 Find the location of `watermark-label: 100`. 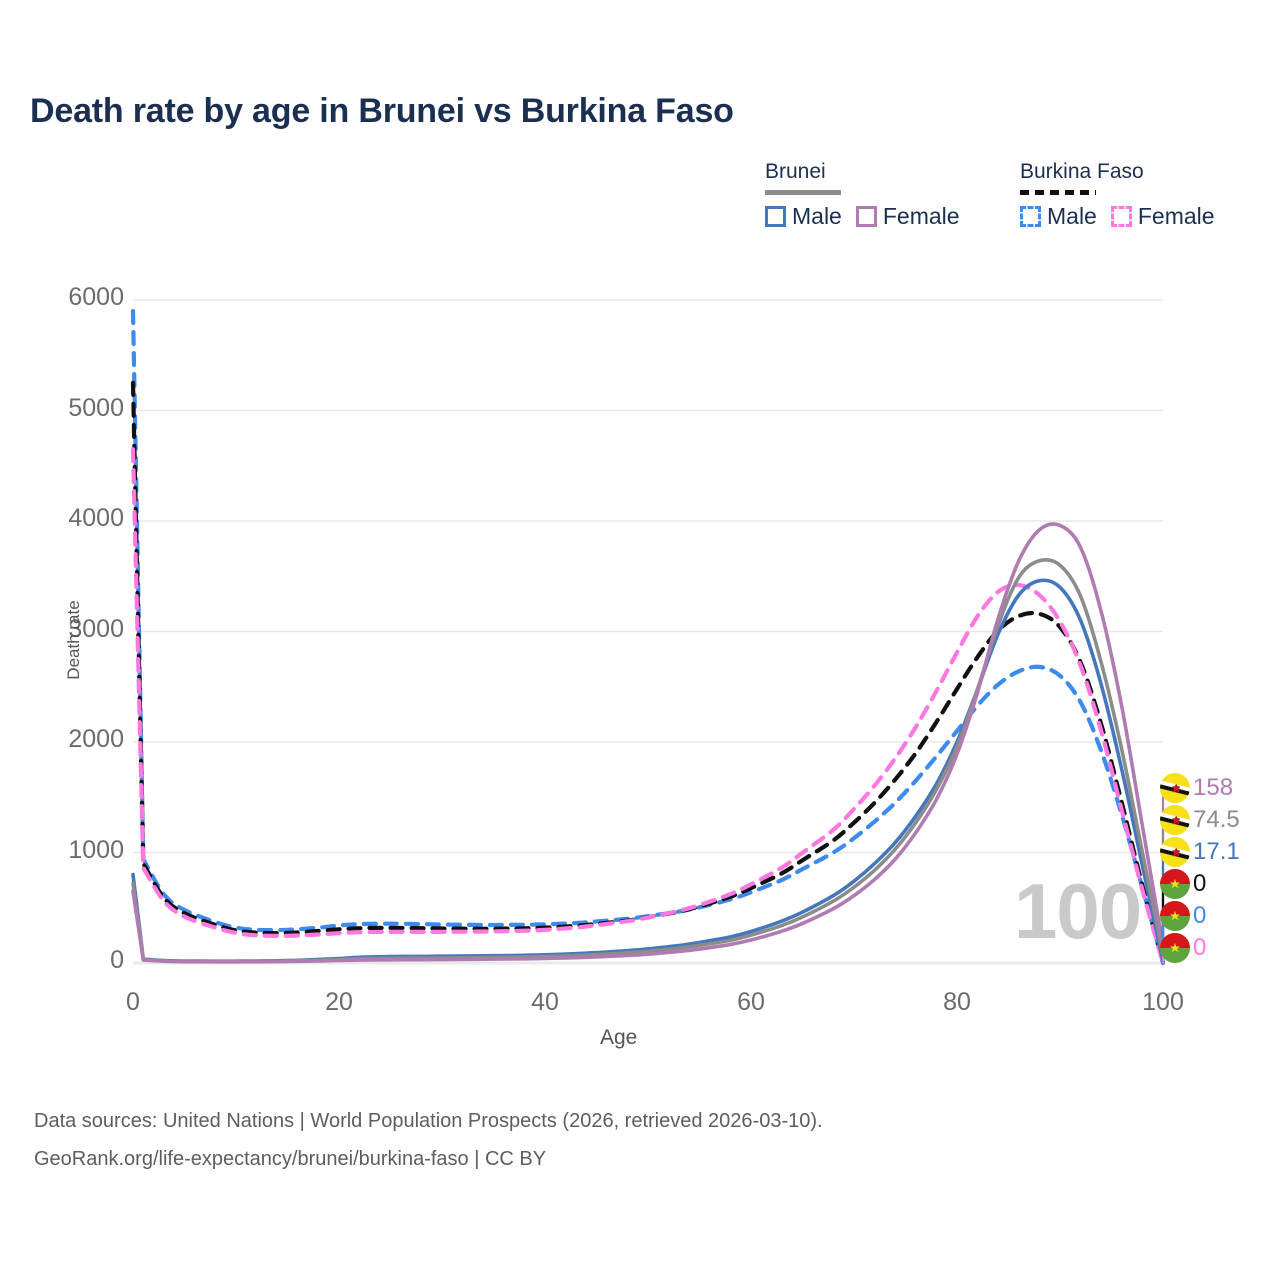

watermark-label: 100 is located at coordinates (1078, 911).